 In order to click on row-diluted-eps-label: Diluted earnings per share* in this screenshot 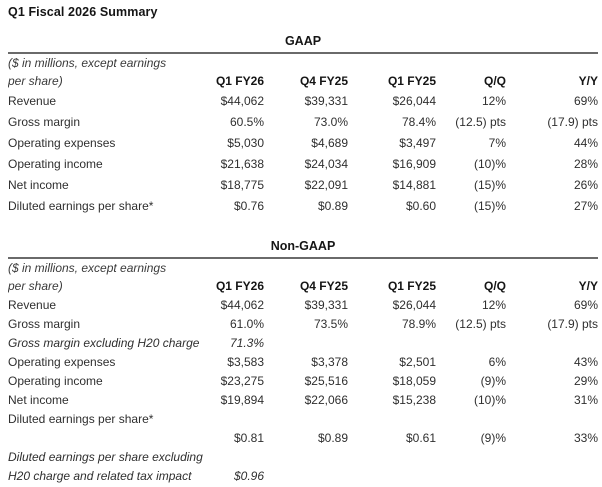, I will do `click(303, 418)`.